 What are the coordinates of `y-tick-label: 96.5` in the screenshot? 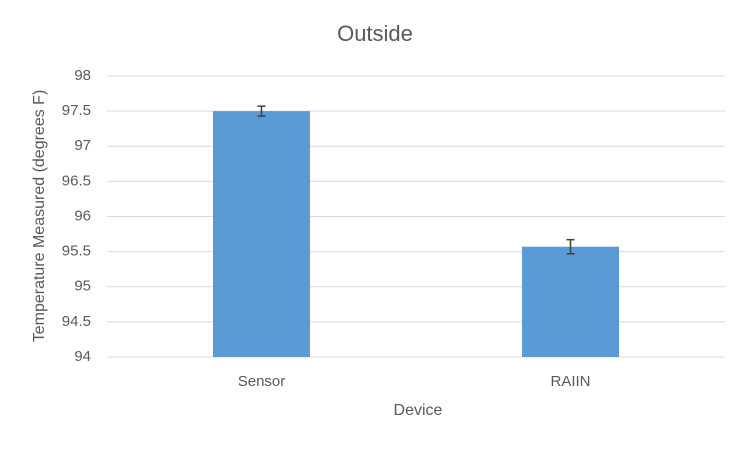 It's located at (76, 180).